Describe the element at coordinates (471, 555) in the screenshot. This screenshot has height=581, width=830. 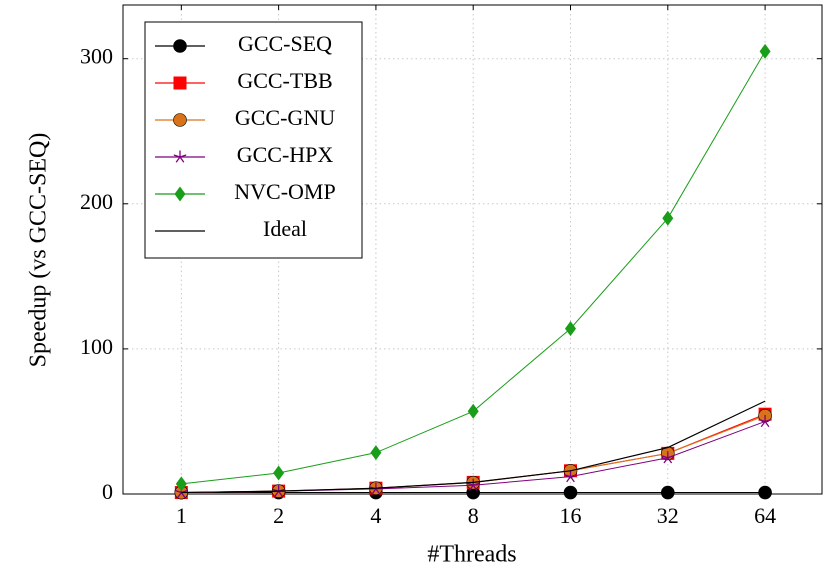
I see `x-axis-title: #Threads` at that location.